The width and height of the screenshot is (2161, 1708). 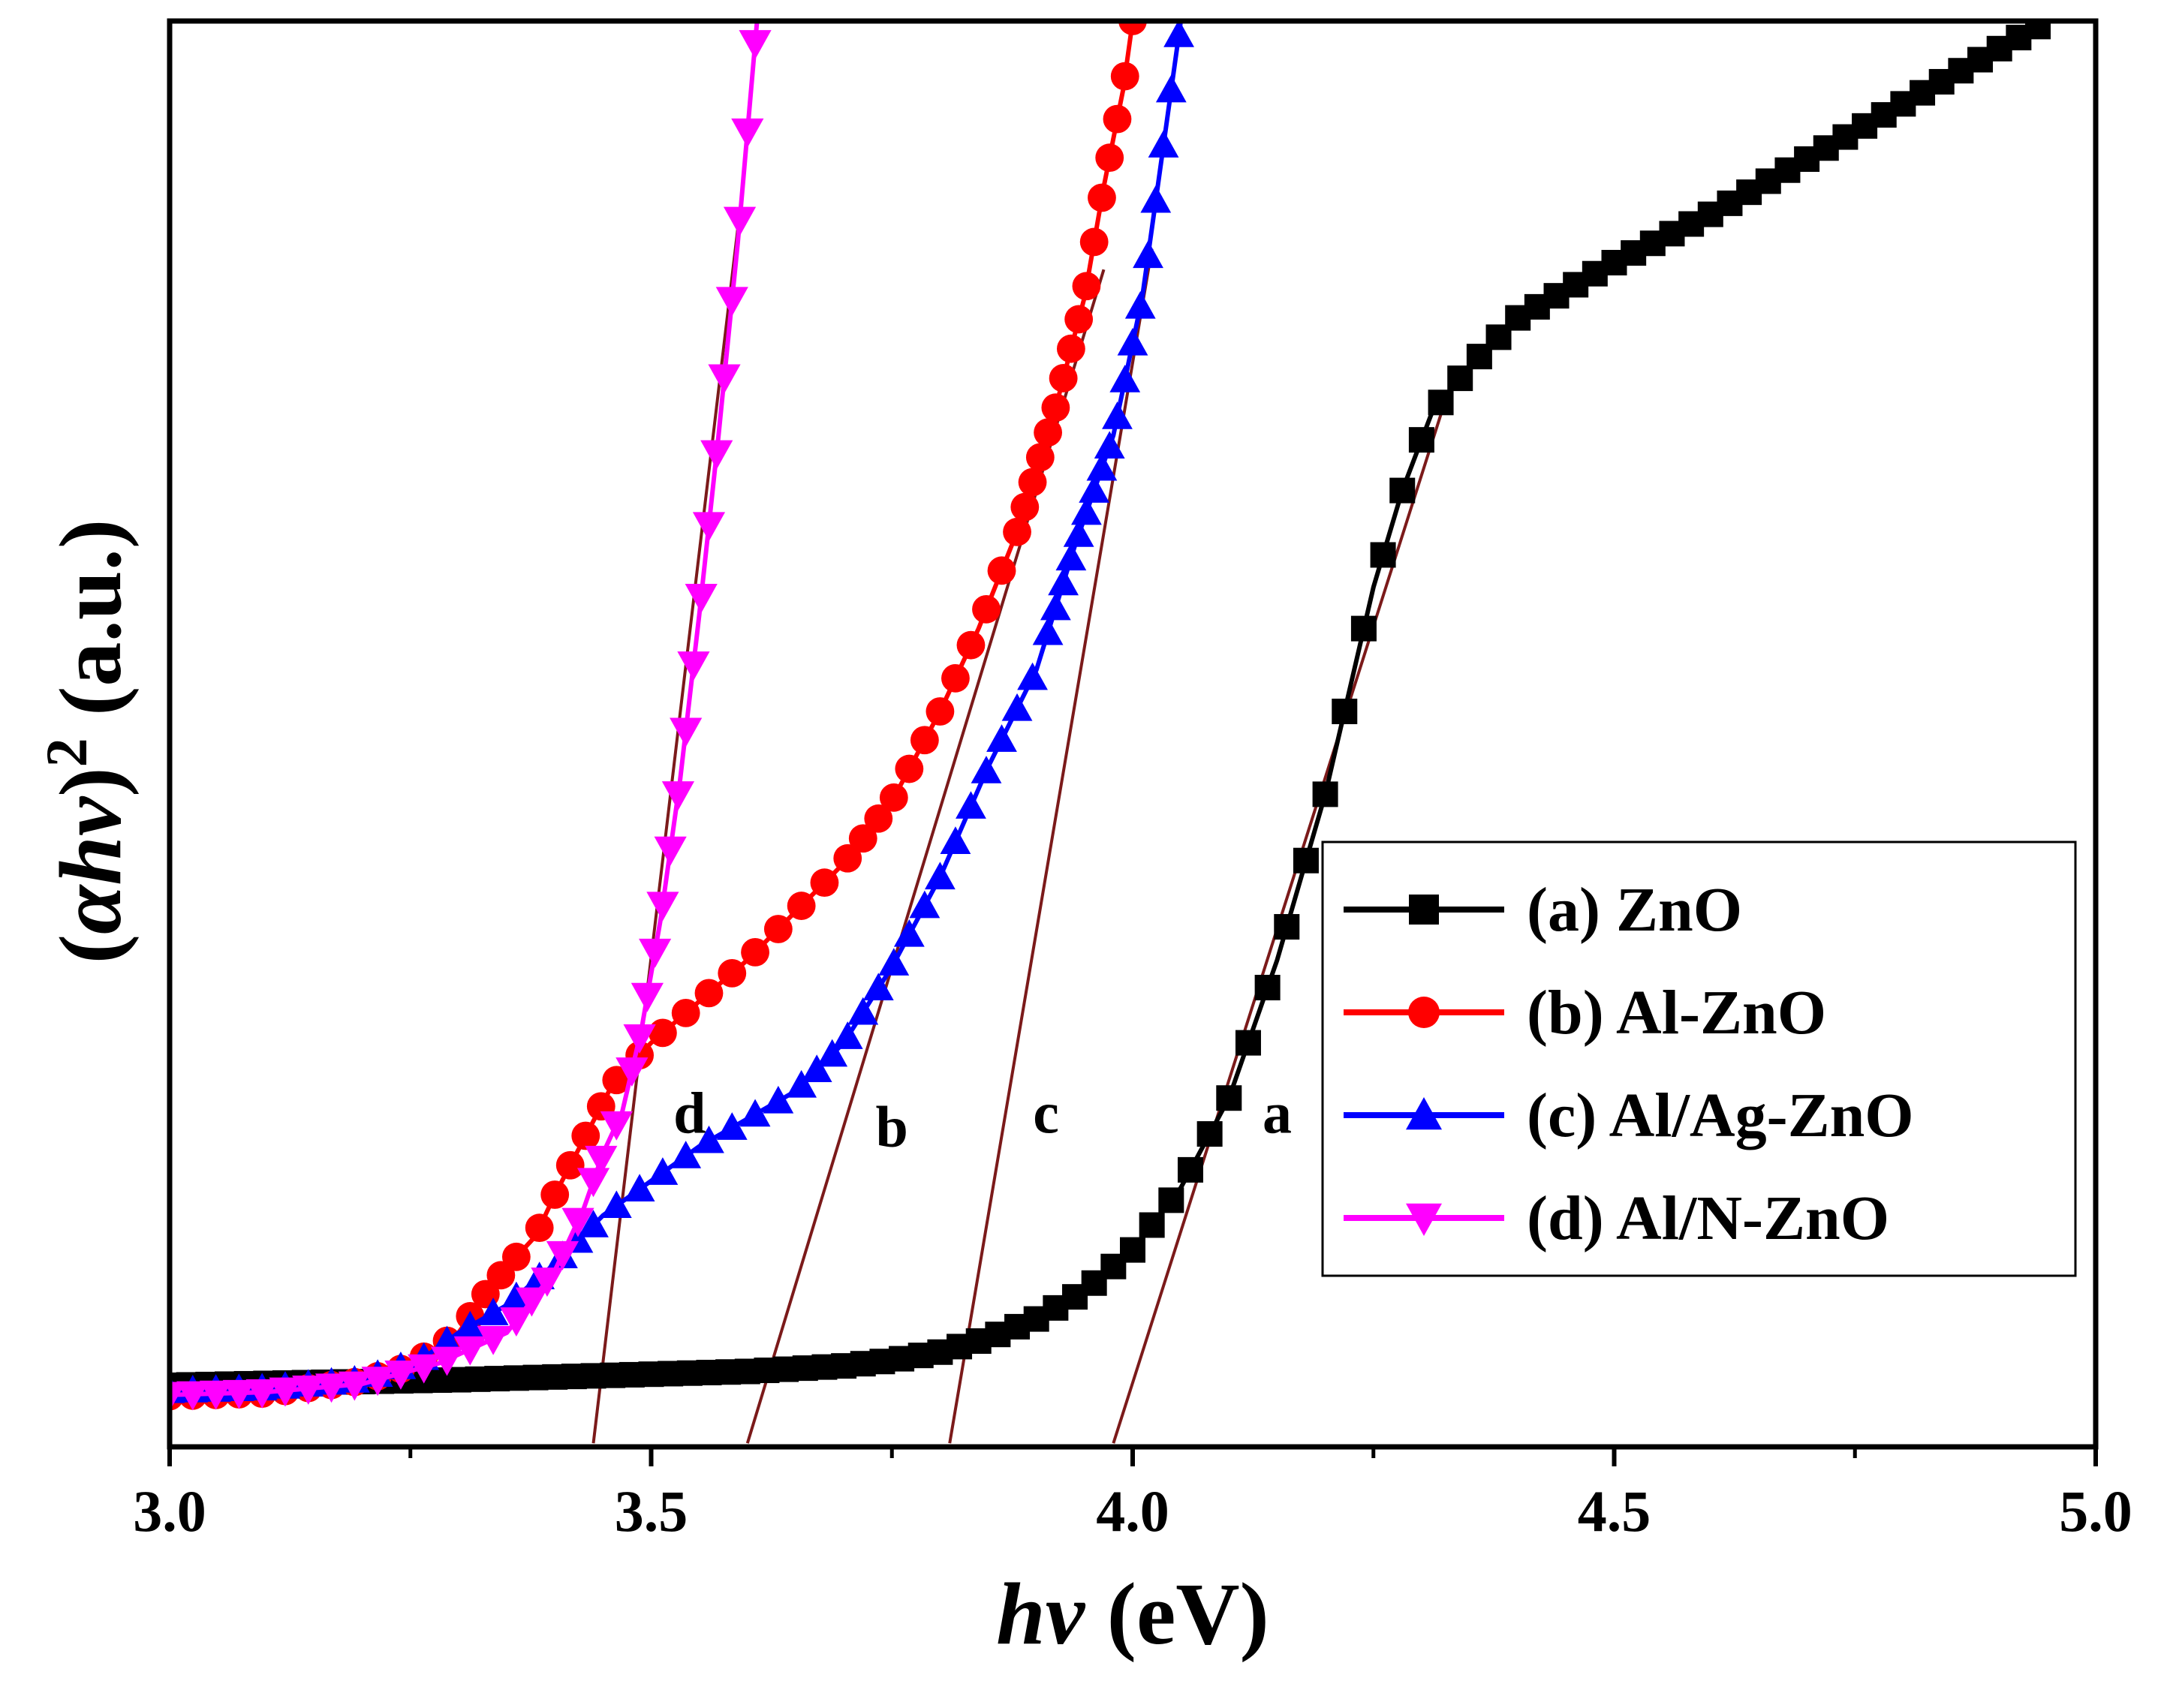 What do you see at coordinates (1585, 1013) in the screenshot?
I see `legend-item-b: (b) Al-ZnO` at bounding box center [1585, 1013].